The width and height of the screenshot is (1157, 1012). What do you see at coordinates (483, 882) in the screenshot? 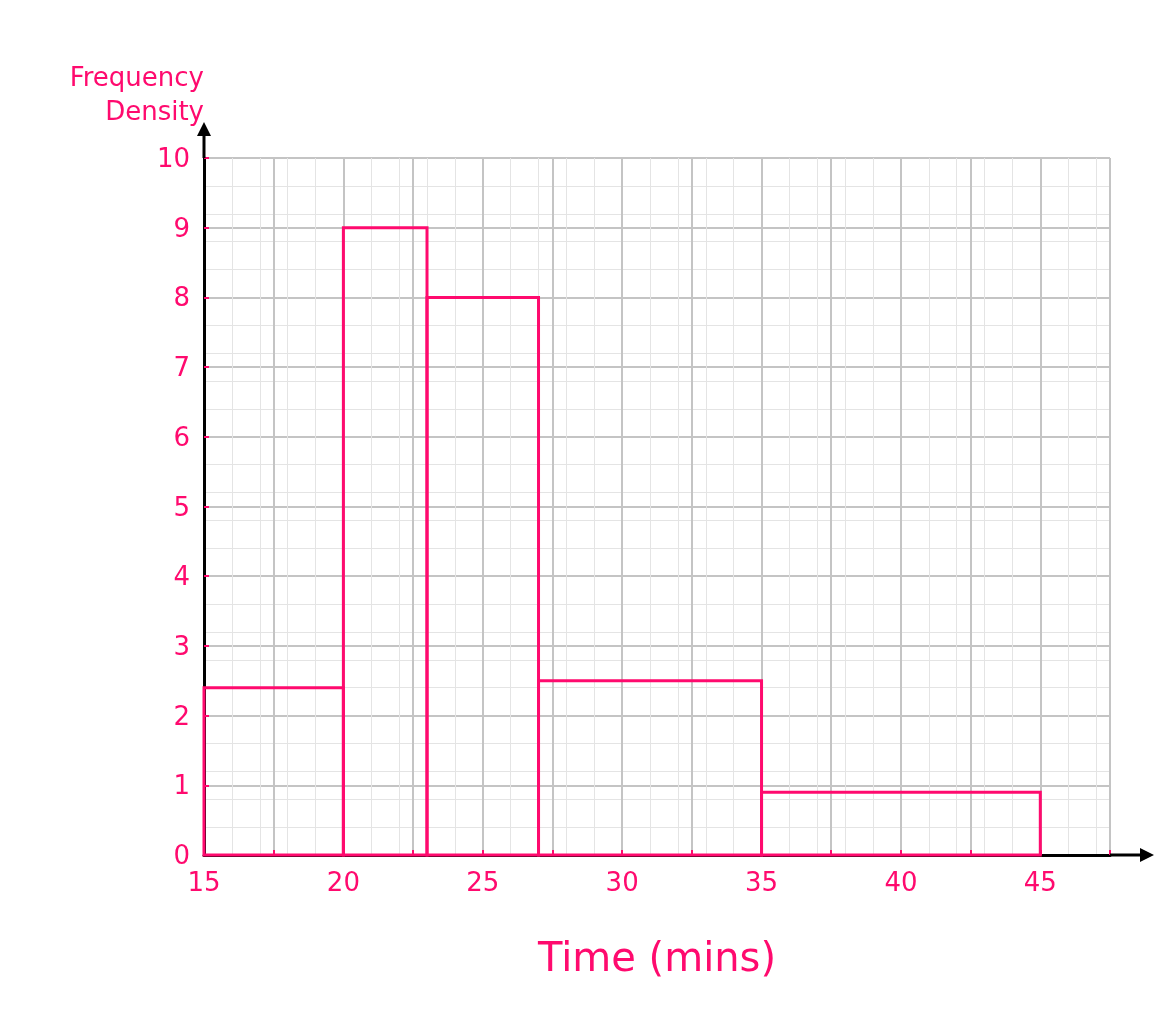
I see `x-tick-label: 25` at bounding box center [483, 882].